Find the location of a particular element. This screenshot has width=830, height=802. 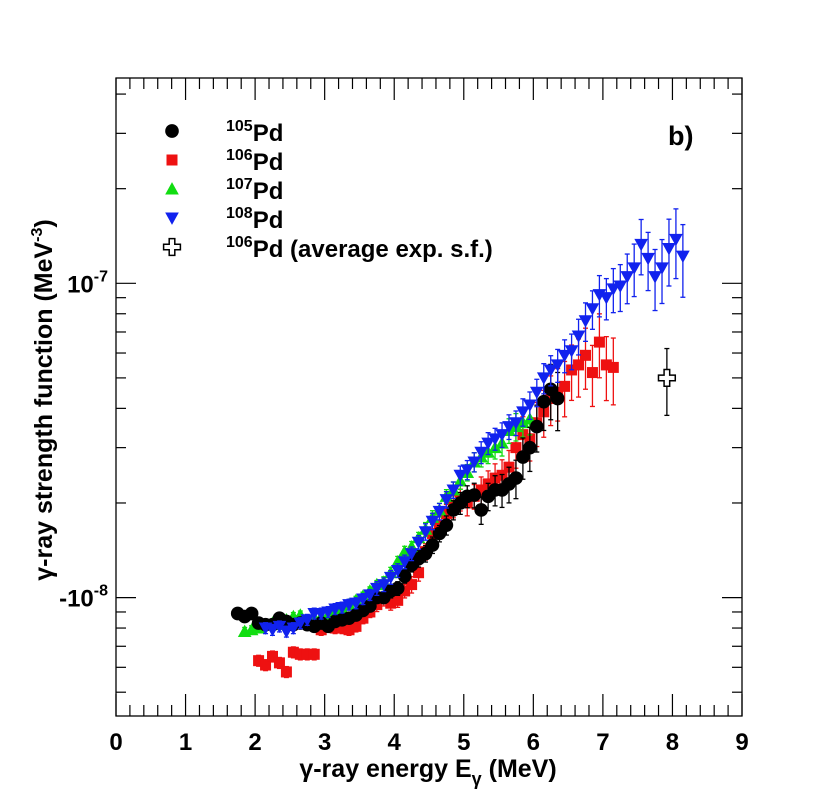

legend-item: 105Pd is located at coordinates (224, 132).